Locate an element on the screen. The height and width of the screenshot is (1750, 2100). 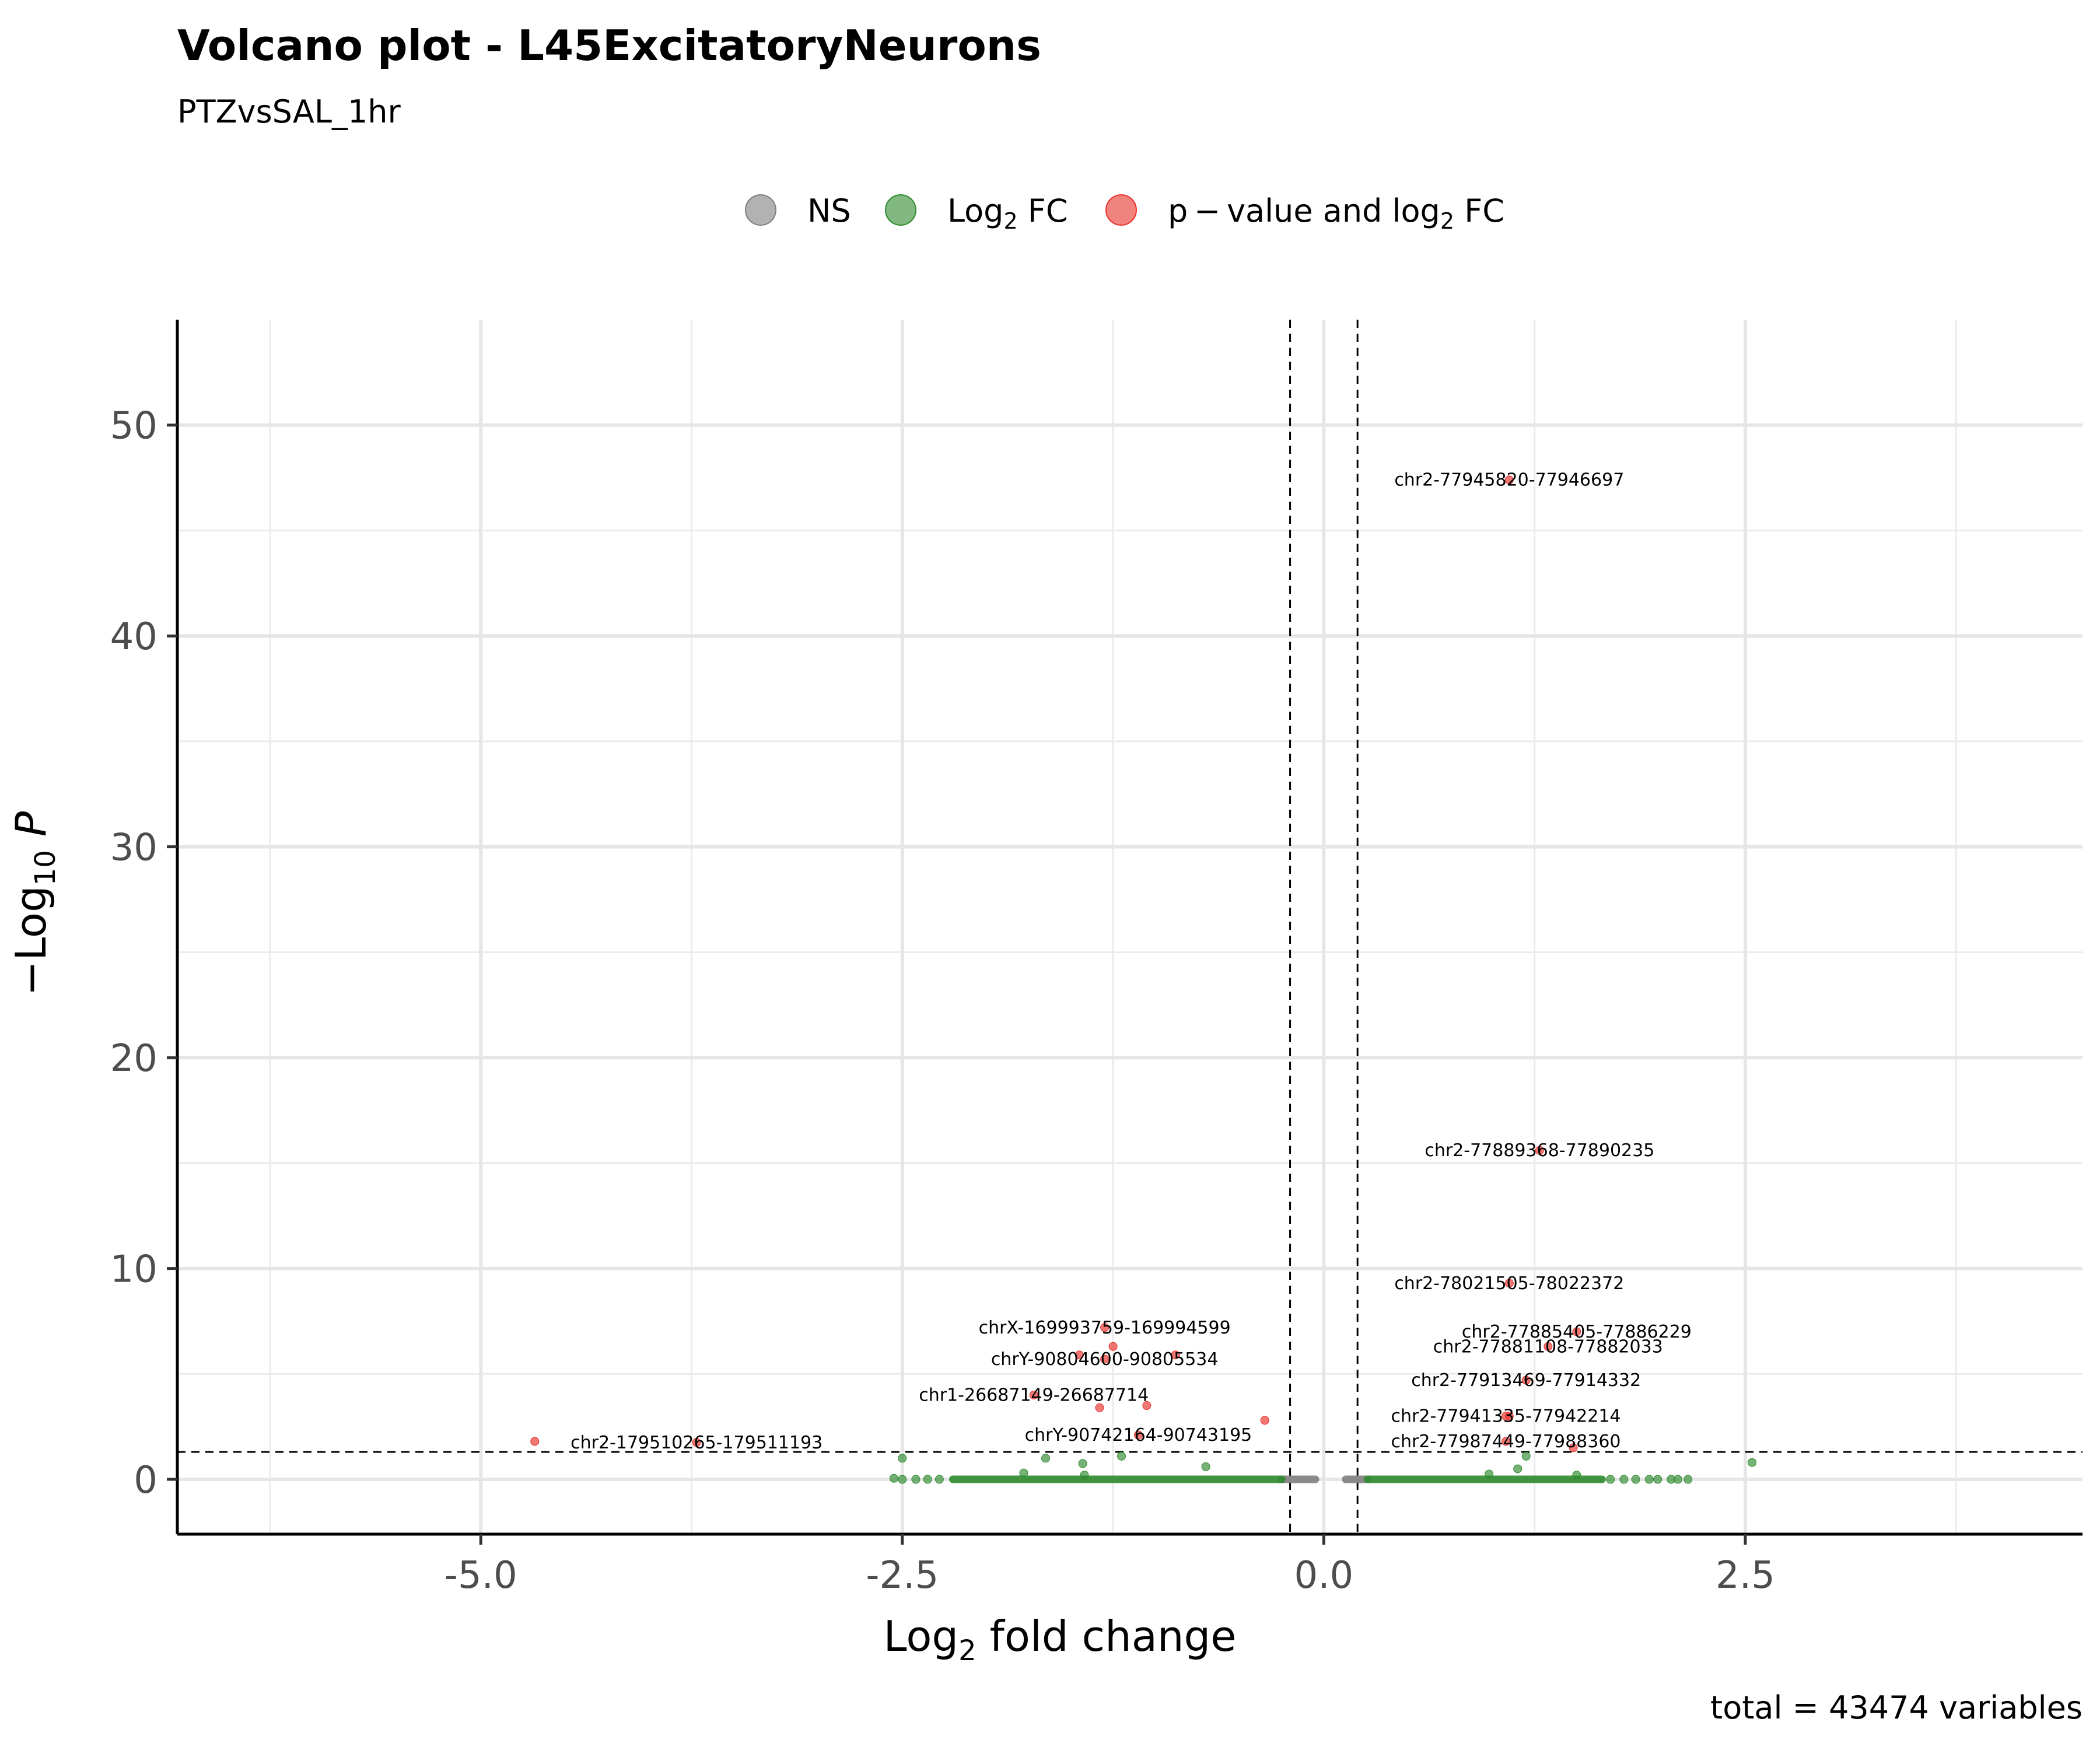
point-label: chrY-90742164-90743195 is located at coordinates (1138, 1435).